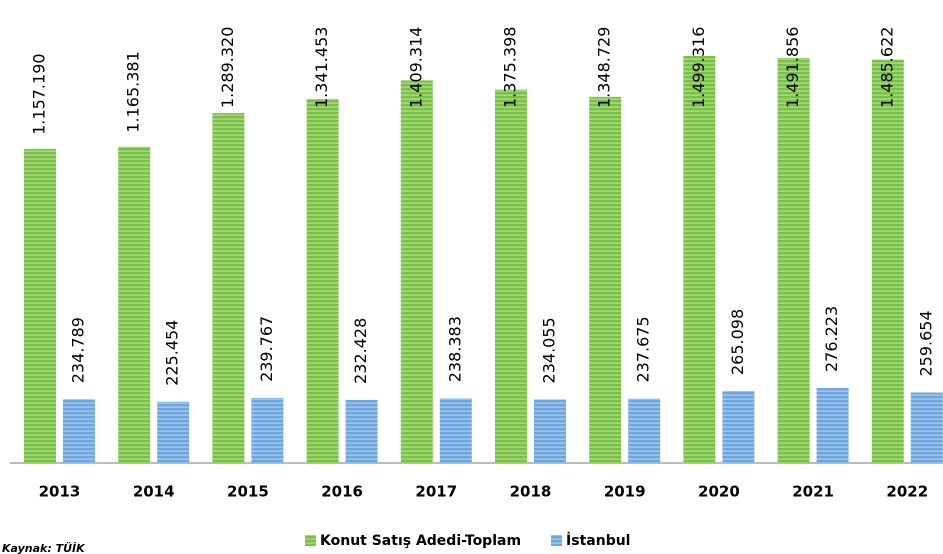  What do you see at coordinates (78, 350) in the screenshot?
I see `data-label: 234.789` at bounding box center [78, 350].